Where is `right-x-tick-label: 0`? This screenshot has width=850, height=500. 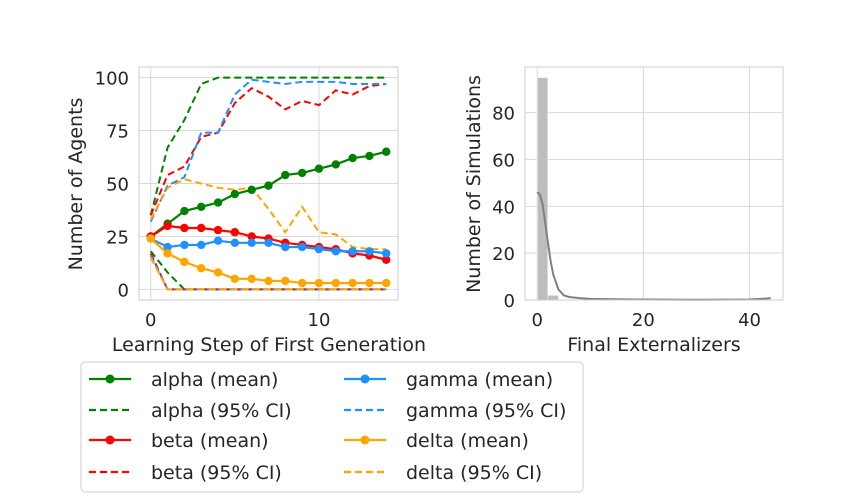
right-x-tick-label: 0 is located at coordinates (536, 320).